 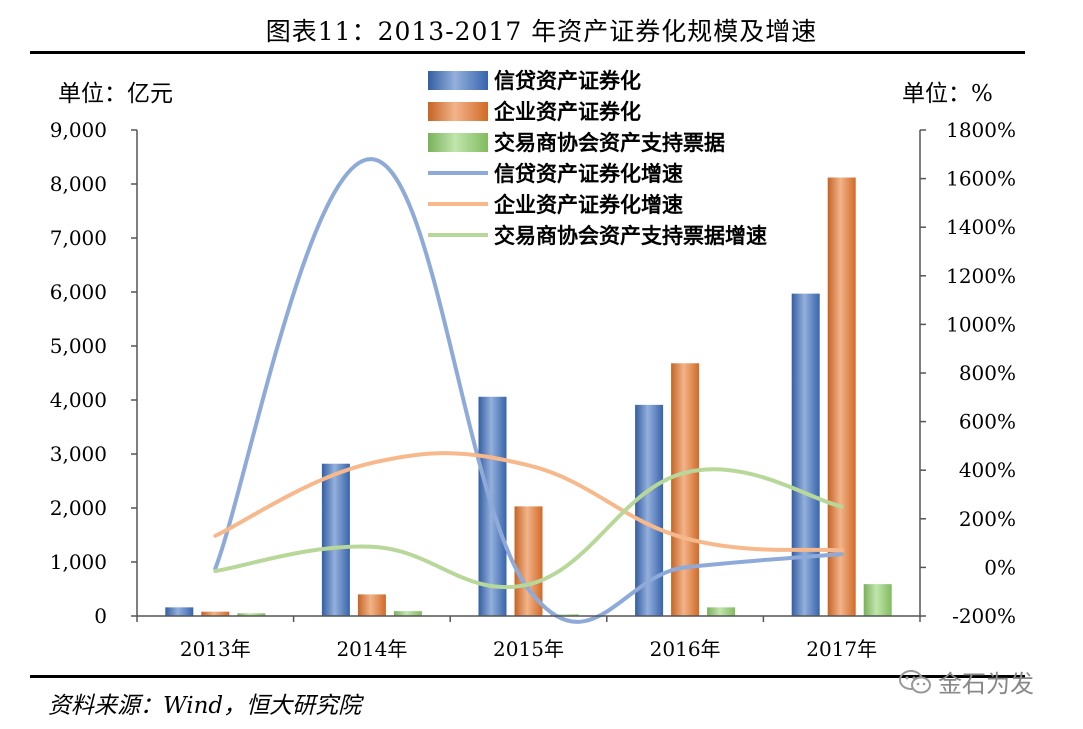 What do you see at coordinates (541, 31) in the screenshot?
I see `chart-title: 图表11：2013-2017 年资产证券化规模及增速` at bounding box center [541, 31].